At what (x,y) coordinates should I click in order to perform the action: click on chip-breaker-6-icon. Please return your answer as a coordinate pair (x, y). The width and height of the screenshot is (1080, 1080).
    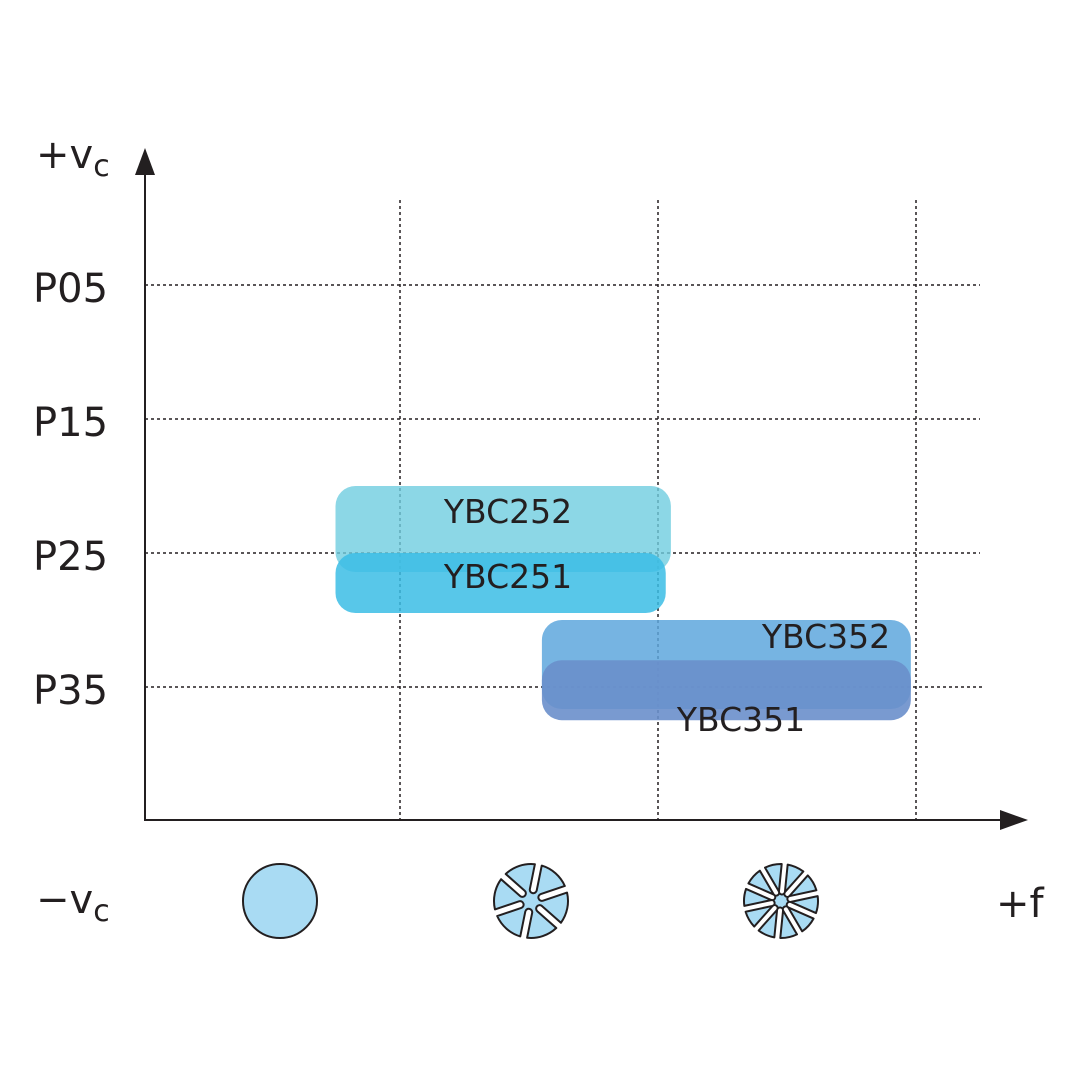
    Looking at the image, I should click on (531, 901).